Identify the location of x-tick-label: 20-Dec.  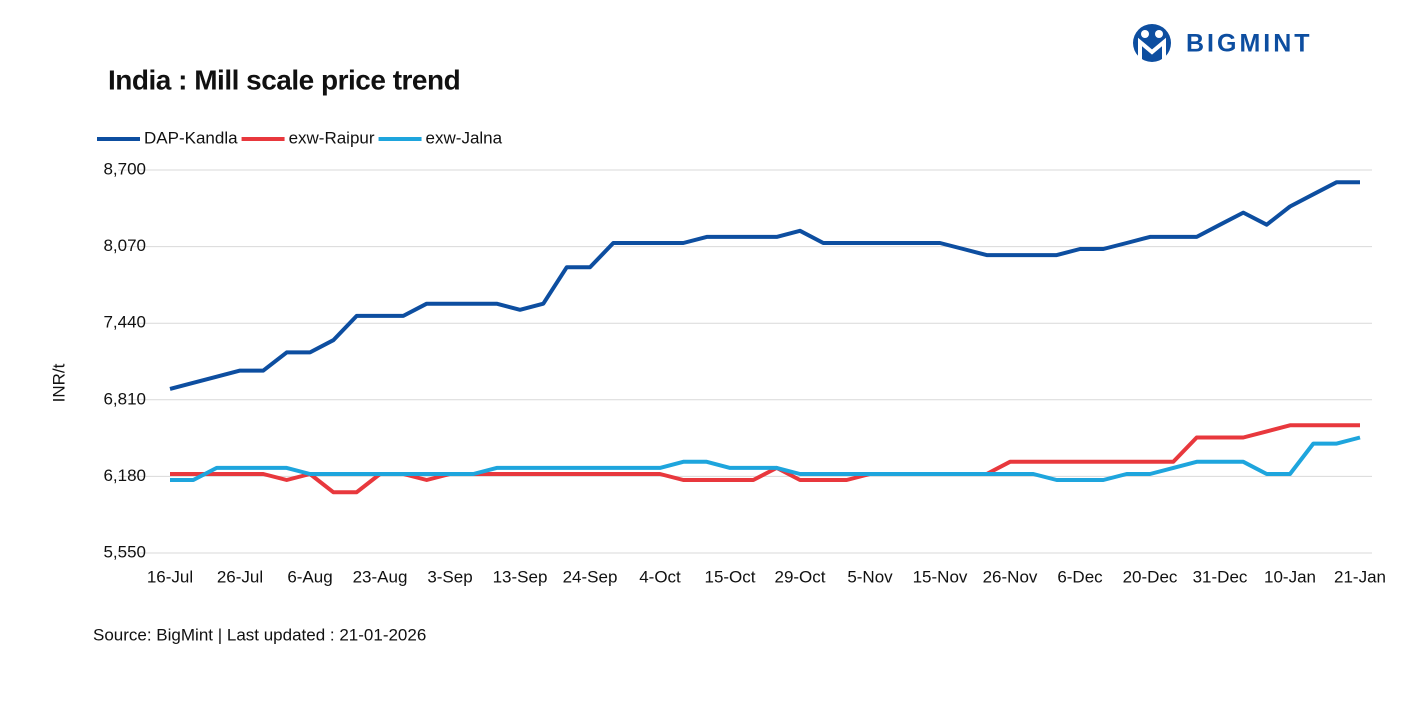
(1150, 576).